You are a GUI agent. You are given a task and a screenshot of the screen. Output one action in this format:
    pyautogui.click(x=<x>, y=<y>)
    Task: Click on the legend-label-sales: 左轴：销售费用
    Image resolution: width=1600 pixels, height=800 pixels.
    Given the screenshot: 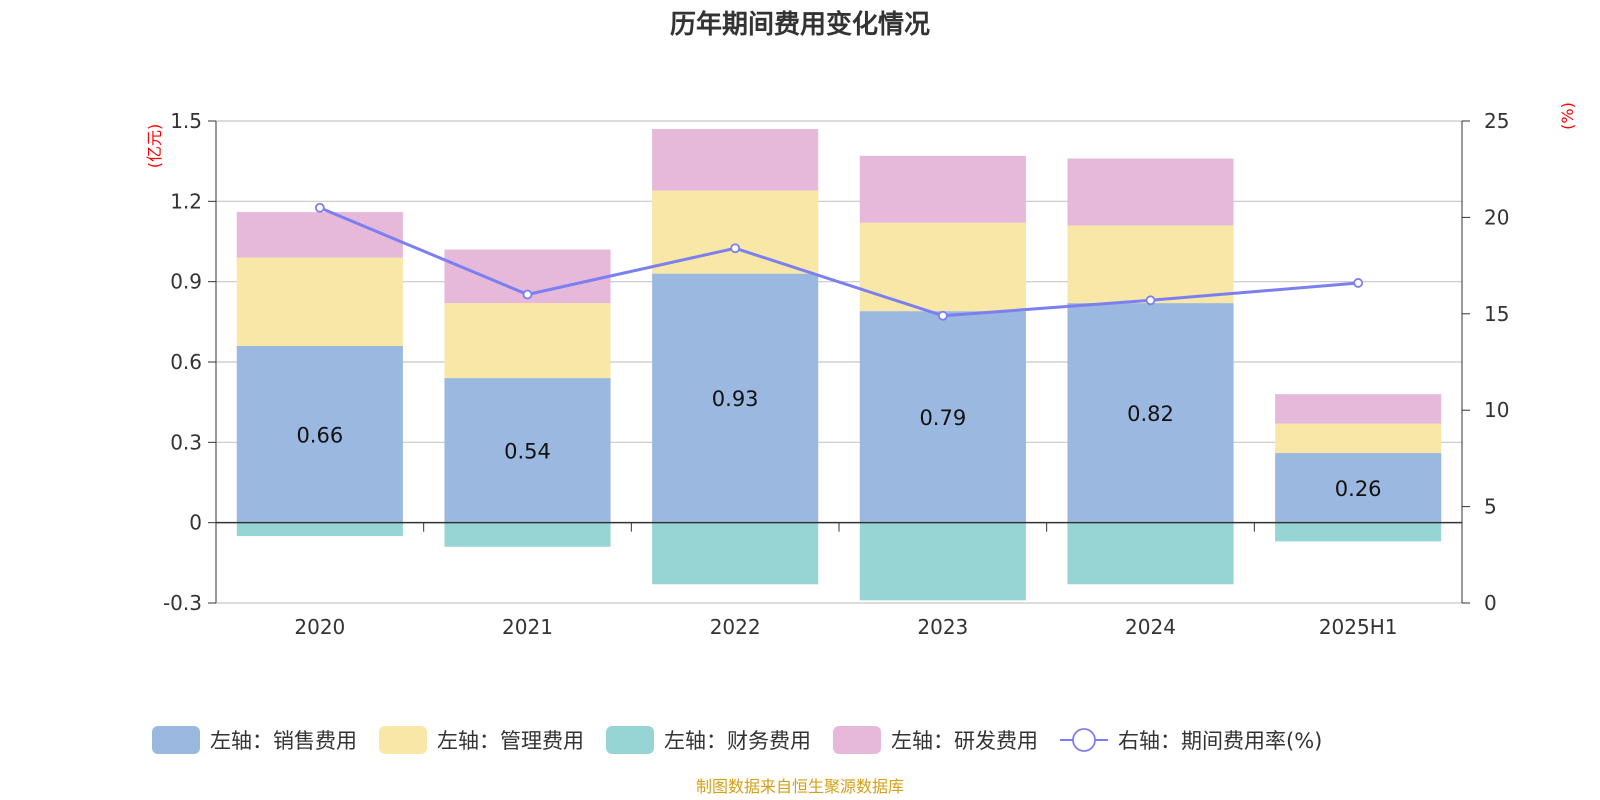 What is the action you would take?
    pyautogui.click(x=283, y=741)
    